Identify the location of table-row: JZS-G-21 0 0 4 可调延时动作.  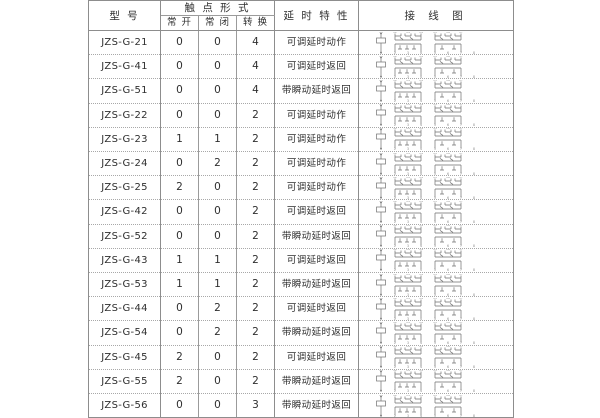
(301, 42).